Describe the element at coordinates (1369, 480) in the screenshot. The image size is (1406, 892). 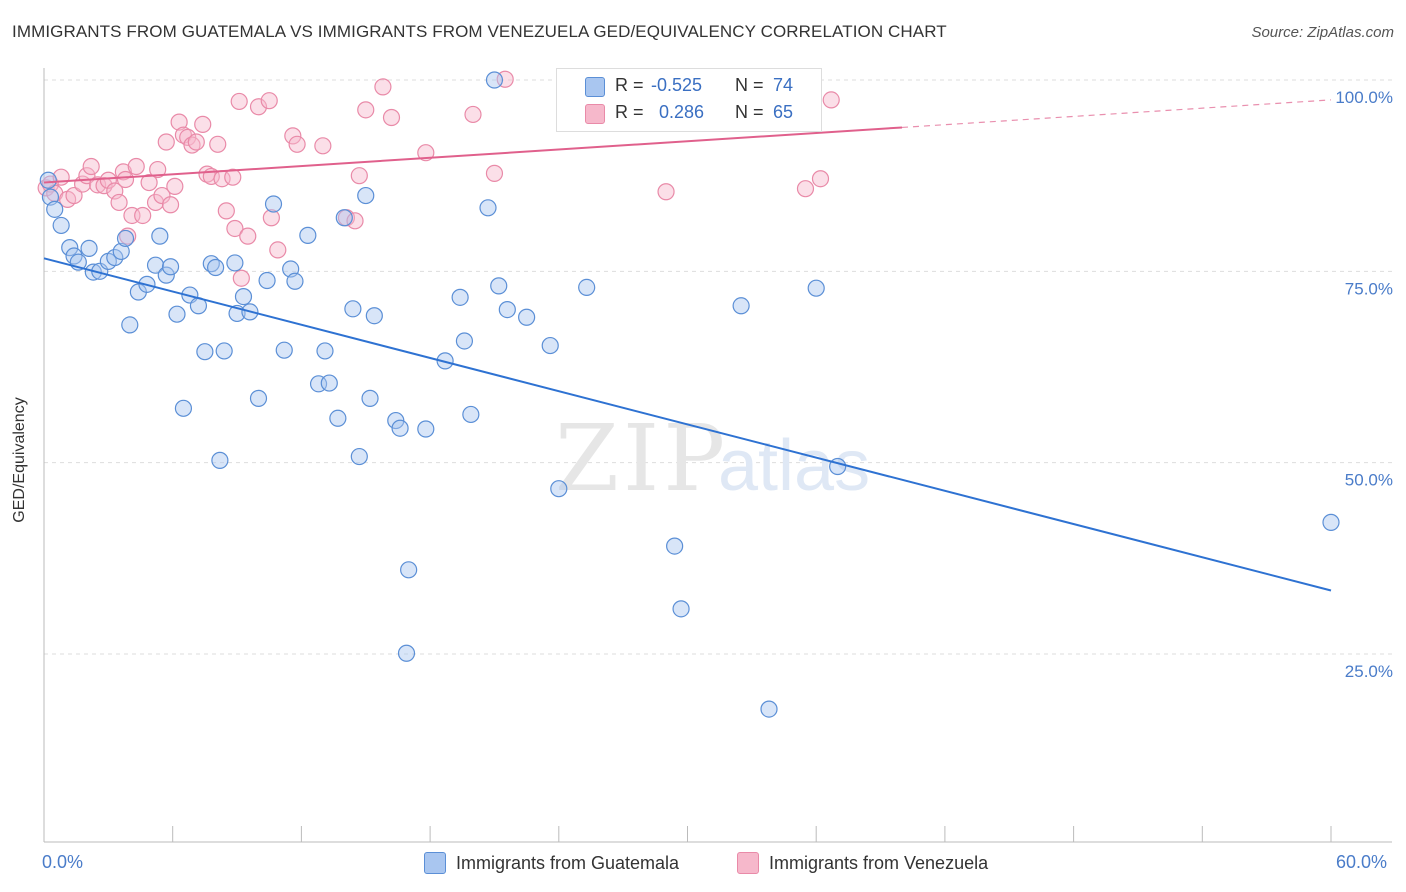
I see `y-tick-label: 50.0%` at that location.